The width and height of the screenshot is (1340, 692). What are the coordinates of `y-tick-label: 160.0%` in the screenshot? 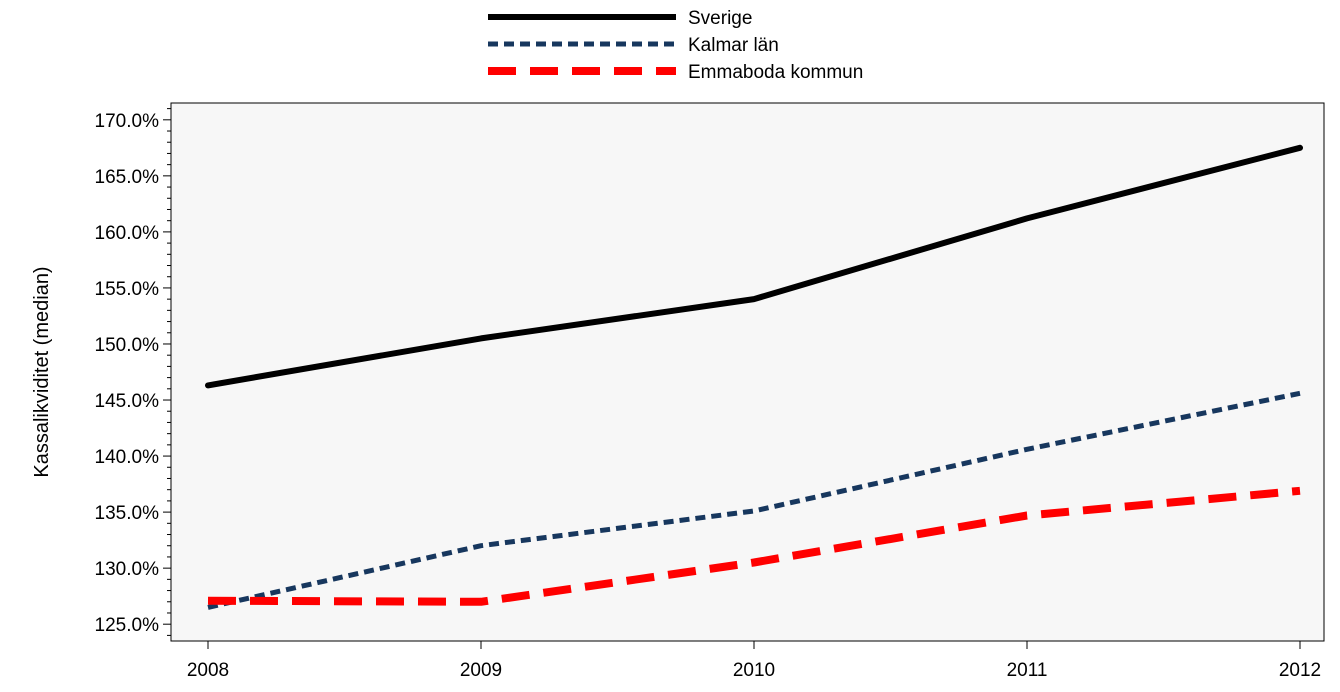 It's located at (127, 233).